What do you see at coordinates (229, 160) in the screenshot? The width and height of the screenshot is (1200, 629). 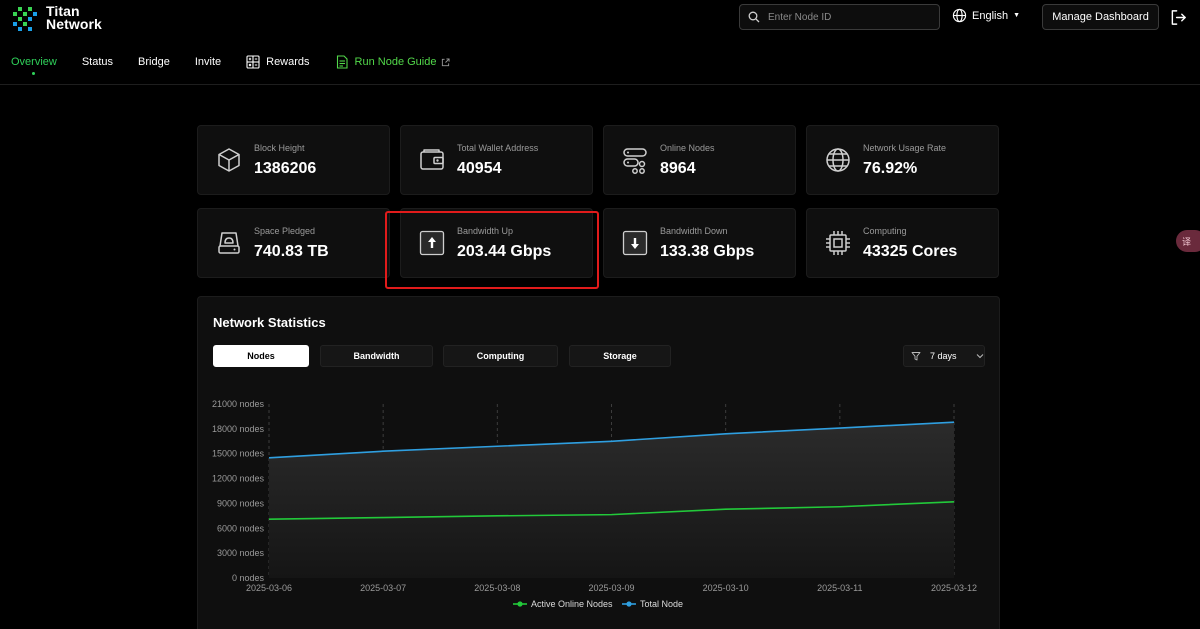 I see `cube-icon` at bounding box center [229, 160].